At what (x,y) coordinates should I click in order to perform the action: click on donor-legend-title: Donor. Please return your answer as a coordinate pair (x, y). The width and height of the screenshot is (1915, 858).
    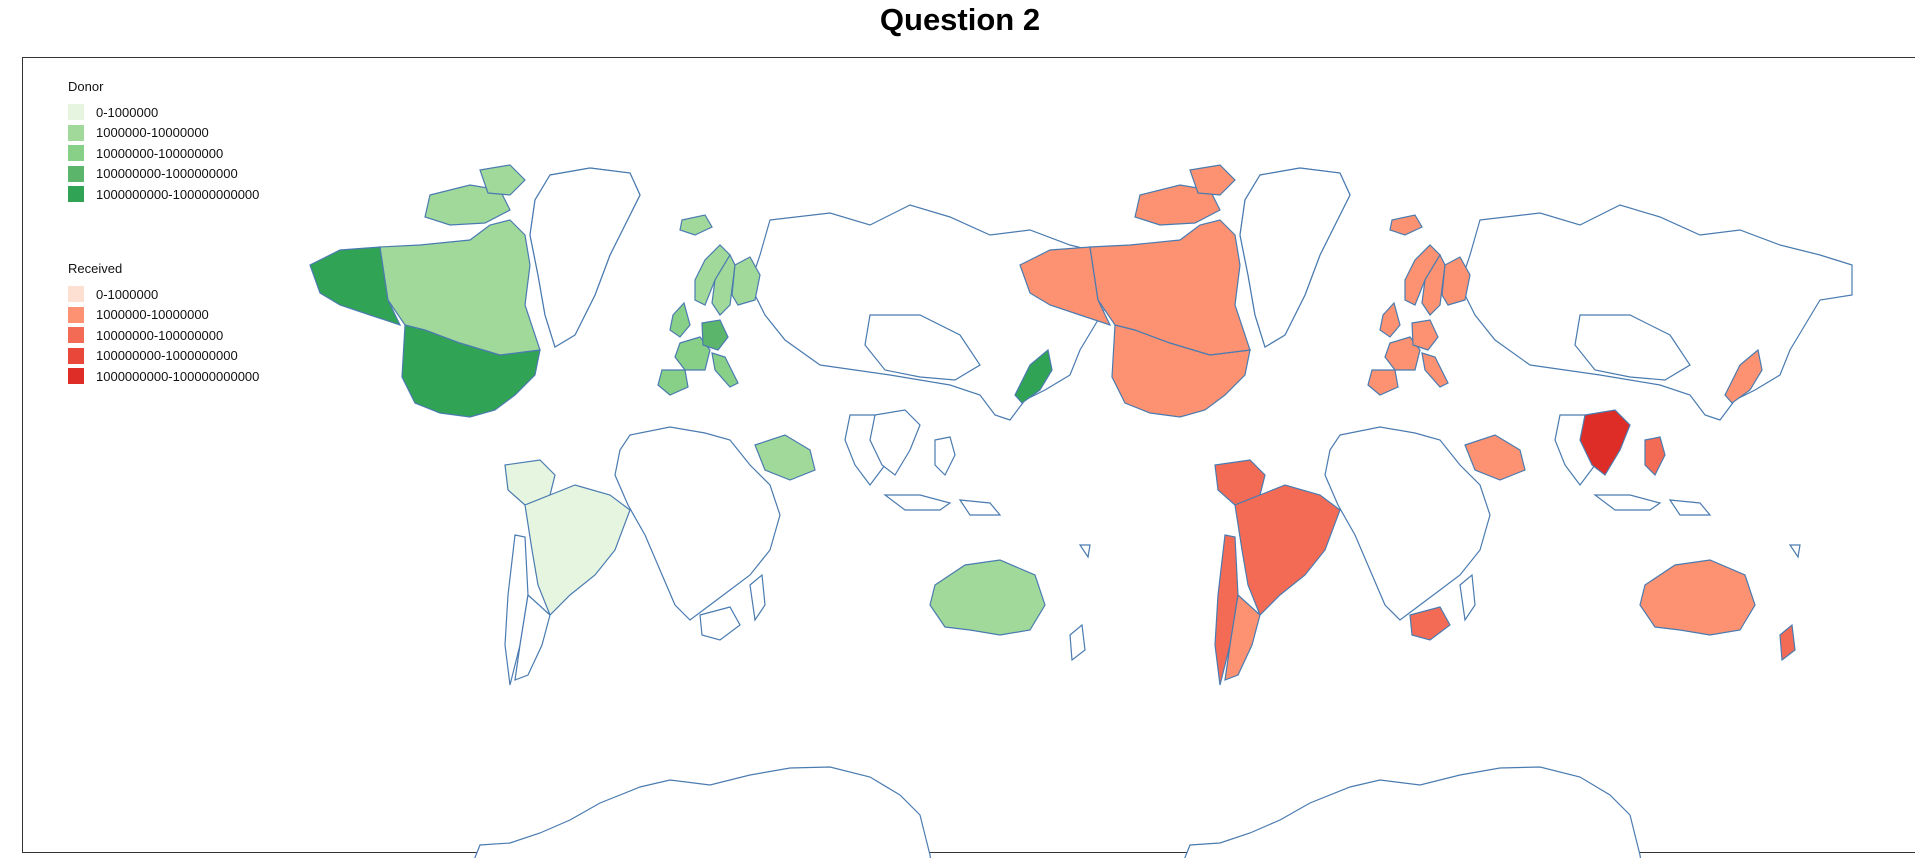
    Looking at the image, I should click on (86, 86).